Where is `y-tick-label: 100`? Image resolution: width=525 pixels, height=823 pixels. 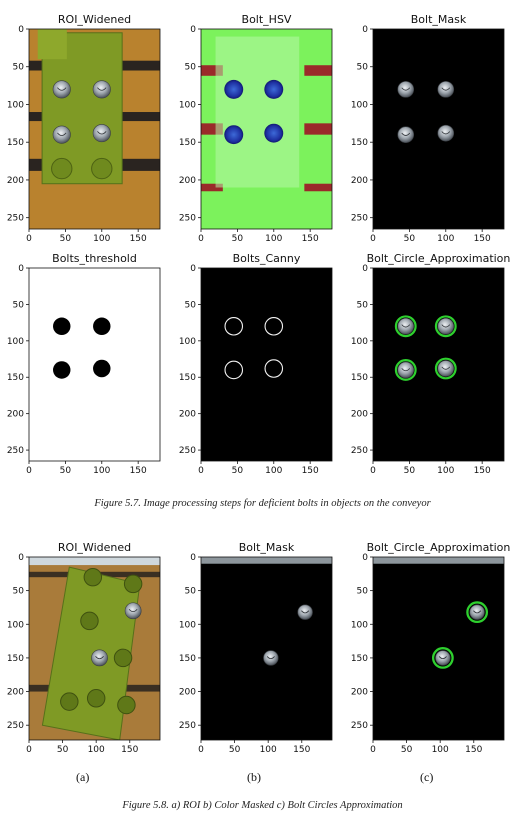 y-tick-label: 100 is located at coordinates (359, 625).